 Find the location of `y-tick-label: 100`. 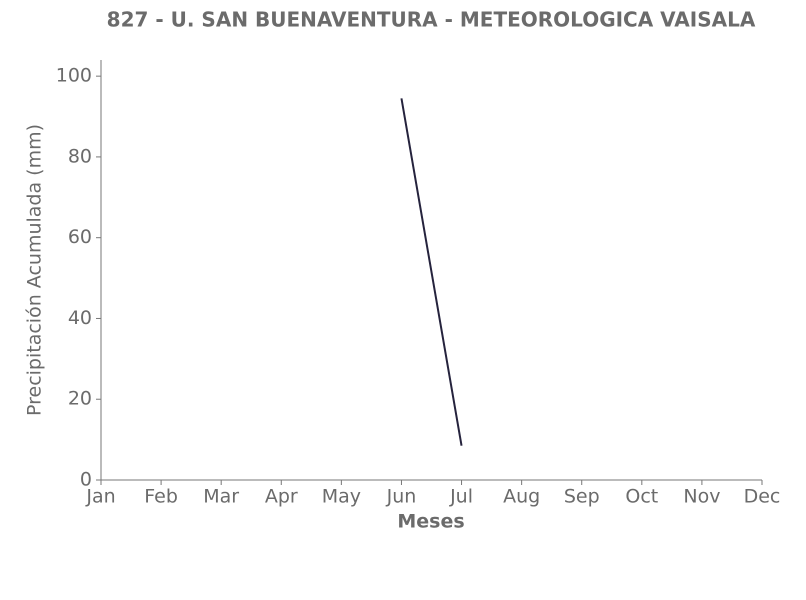

y-tick-label: 100 is located at coordinates (74, 76).